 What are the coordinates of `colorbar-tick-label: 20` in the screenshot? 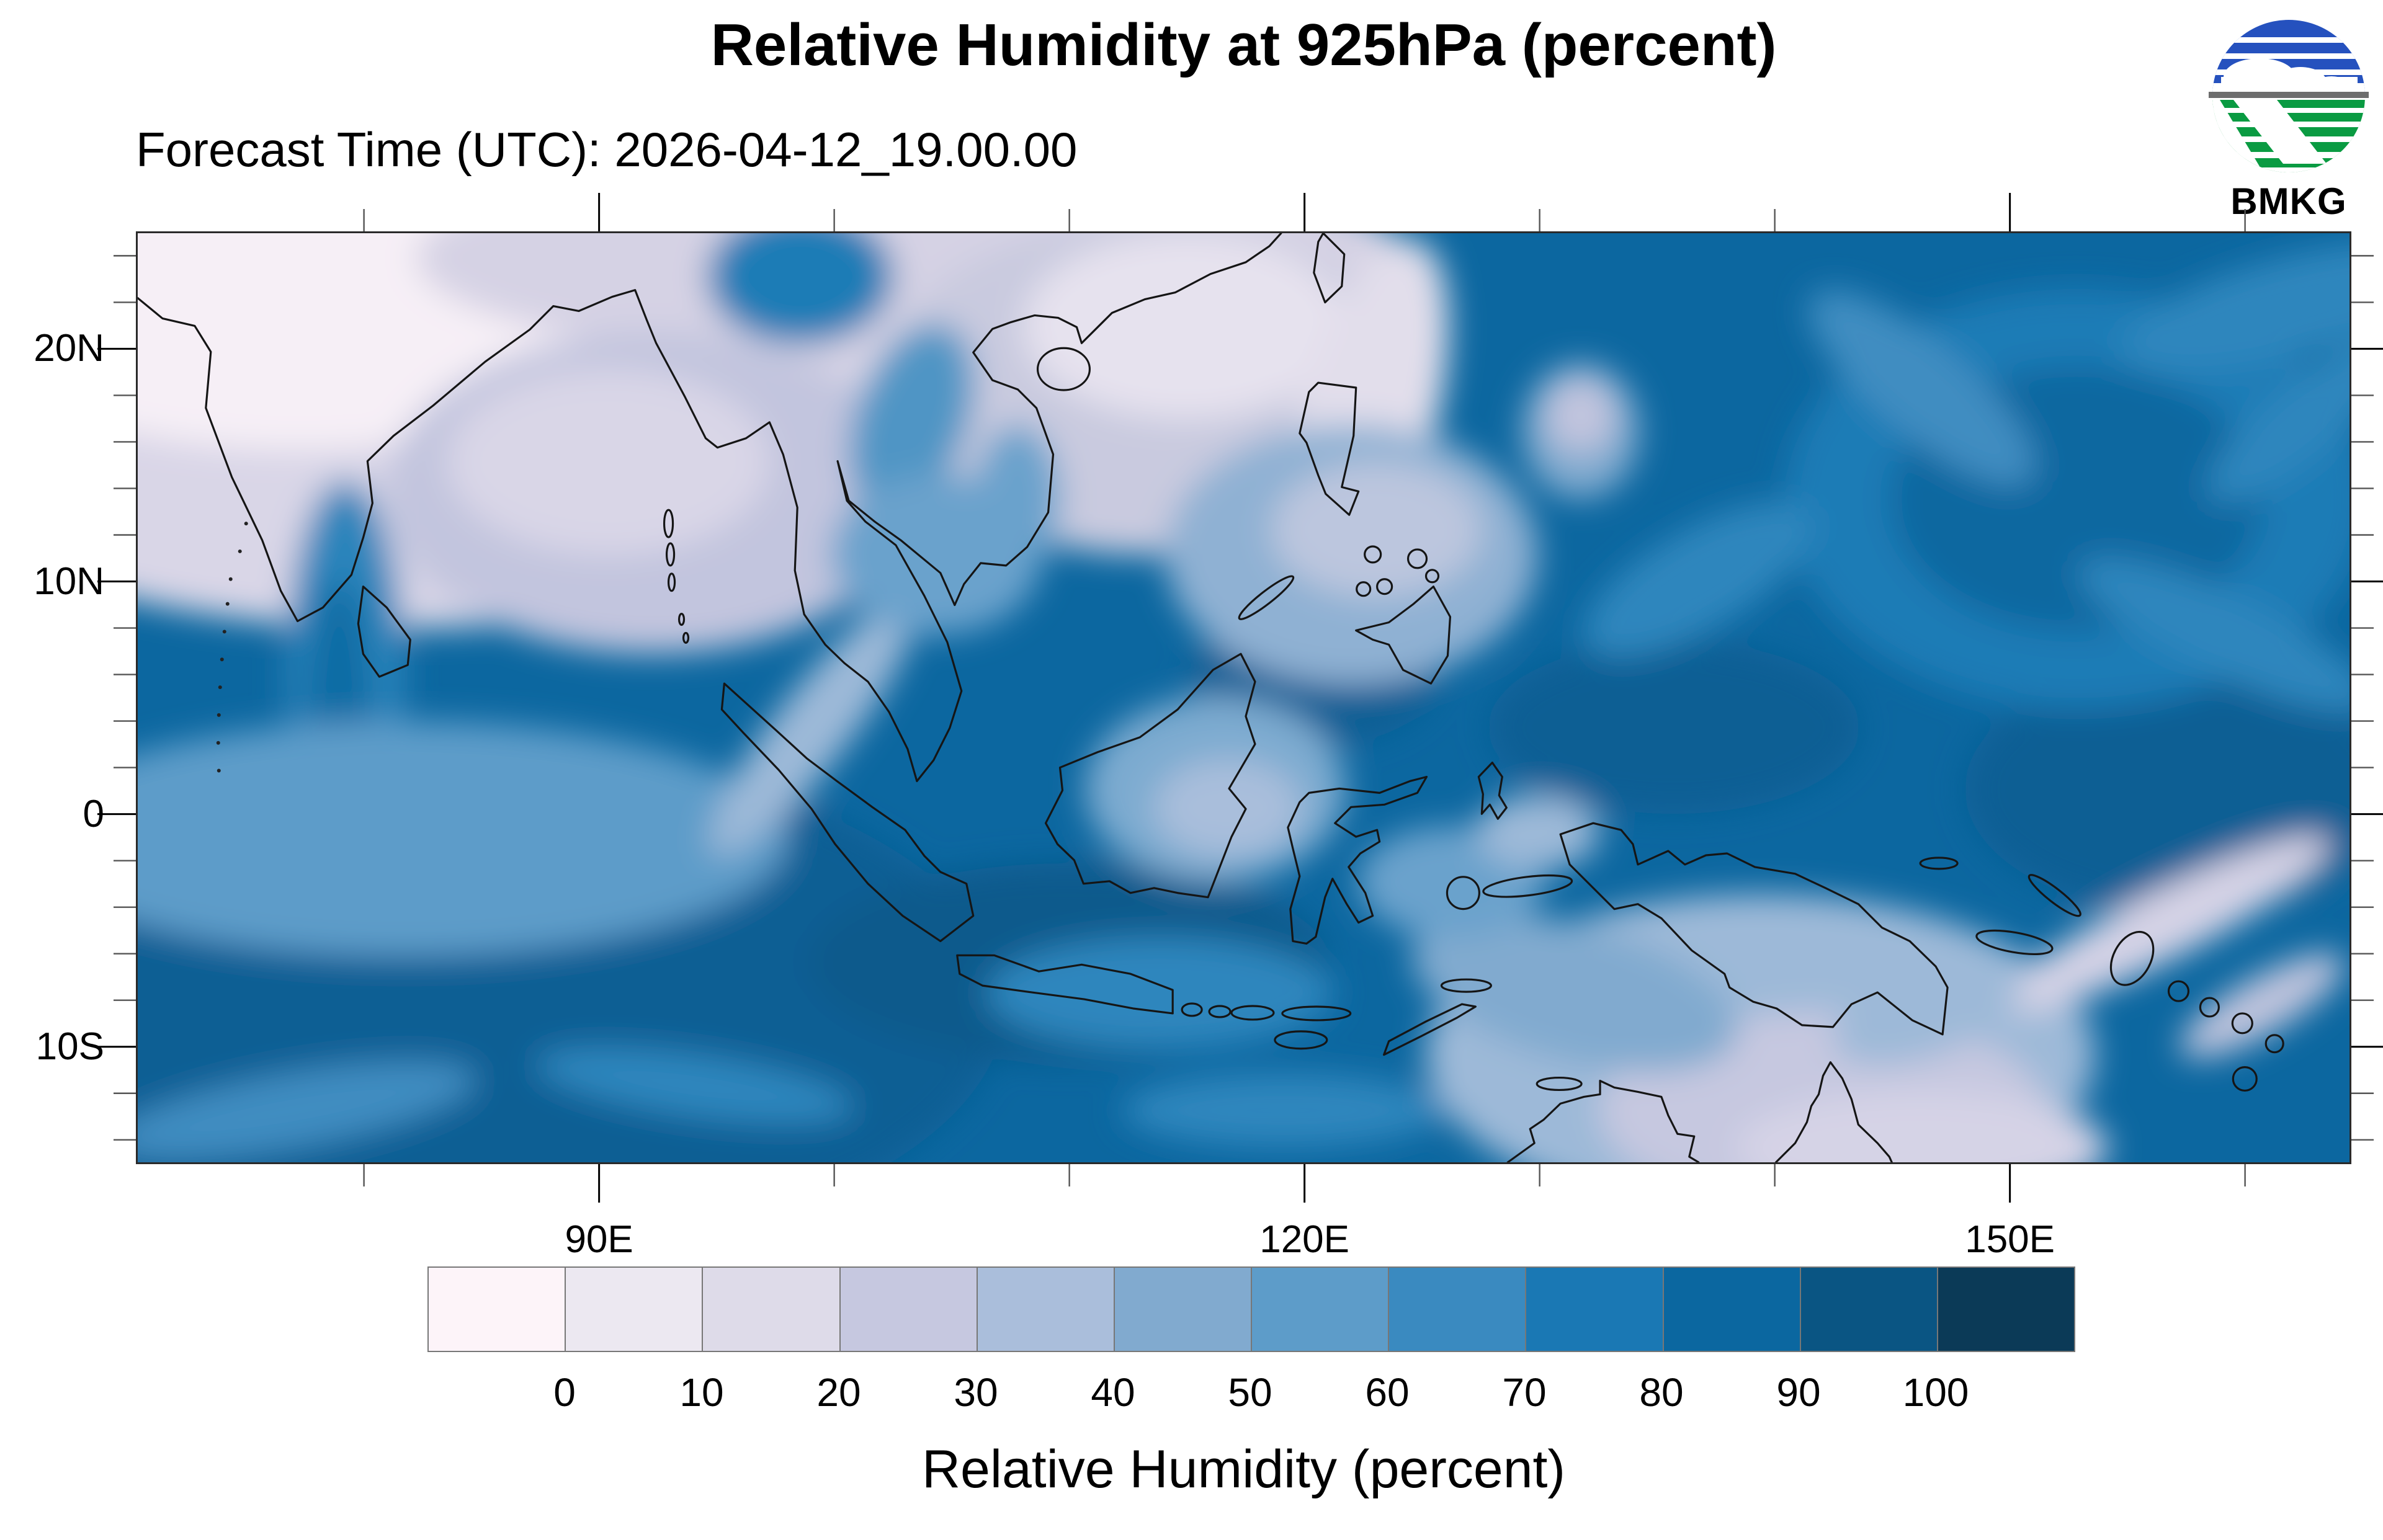 It's located at (838, 1392).